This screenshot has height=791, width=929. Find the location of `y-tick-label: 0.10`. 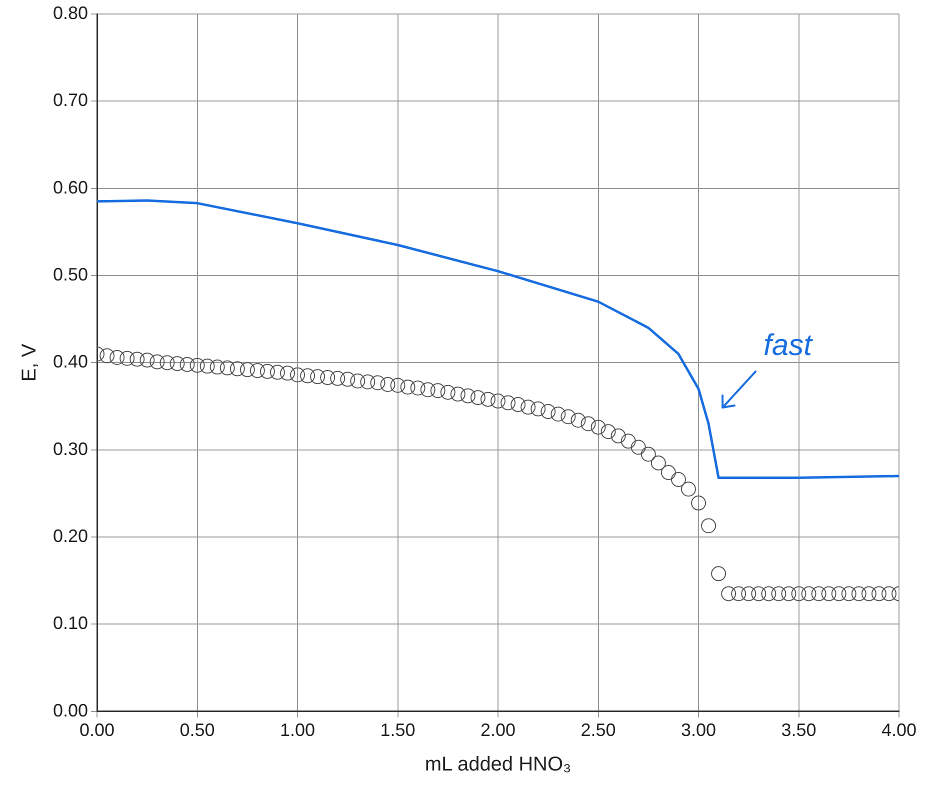

y-tick-label: 0.10 is located at coordinates (70, 623).